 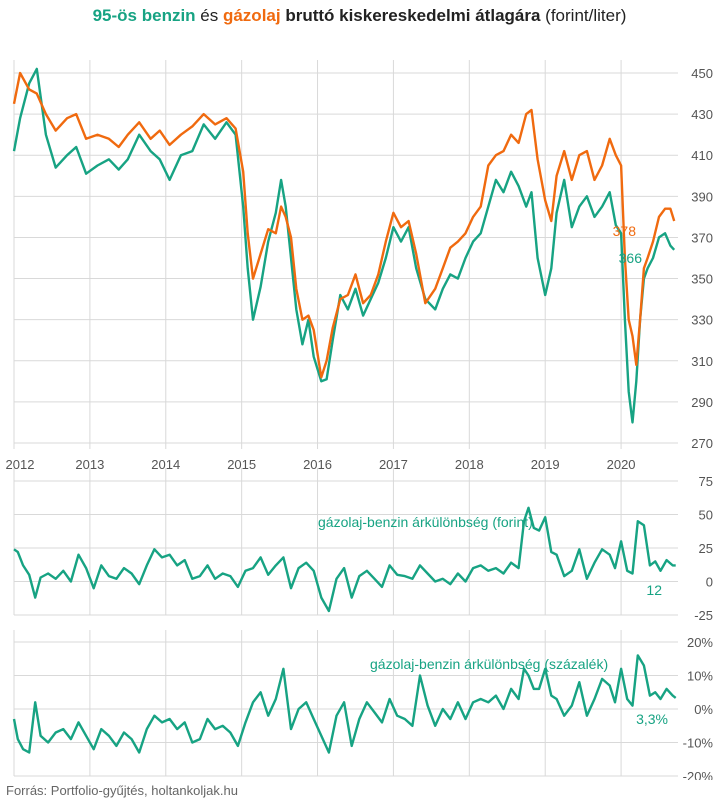 I want to click on title-unit: (forint/liter), so click(x=583, y=15).